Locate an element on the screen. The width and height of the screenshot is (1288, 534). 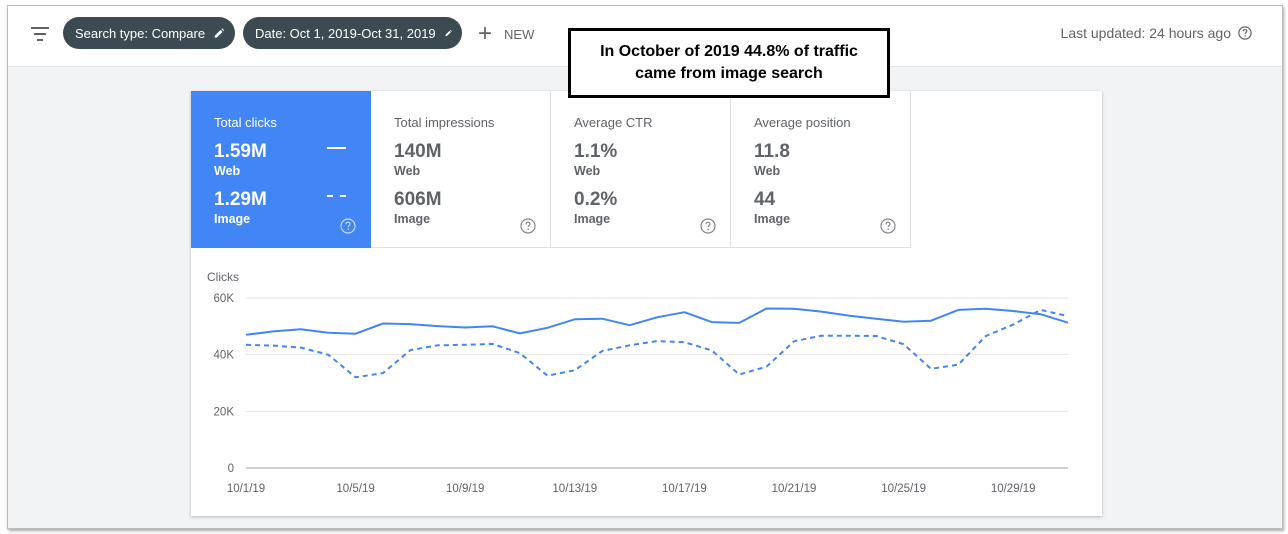
x-tick-label: 10/29/19 is located at coordinates (1013, 489).